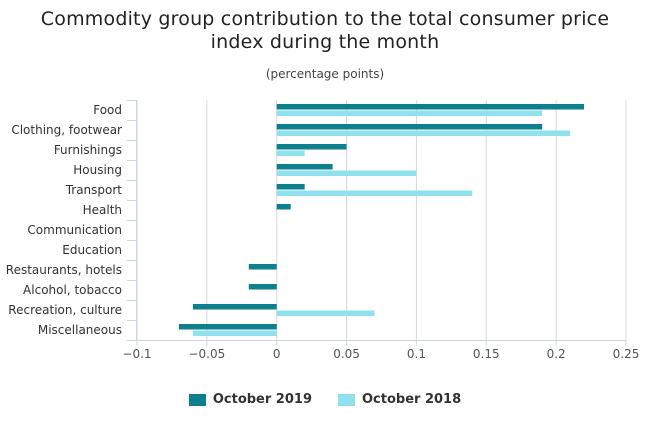 This screenshot has height=433, width=650. I want to click on chart-subtitle: (percentage points), so click(325, 74).